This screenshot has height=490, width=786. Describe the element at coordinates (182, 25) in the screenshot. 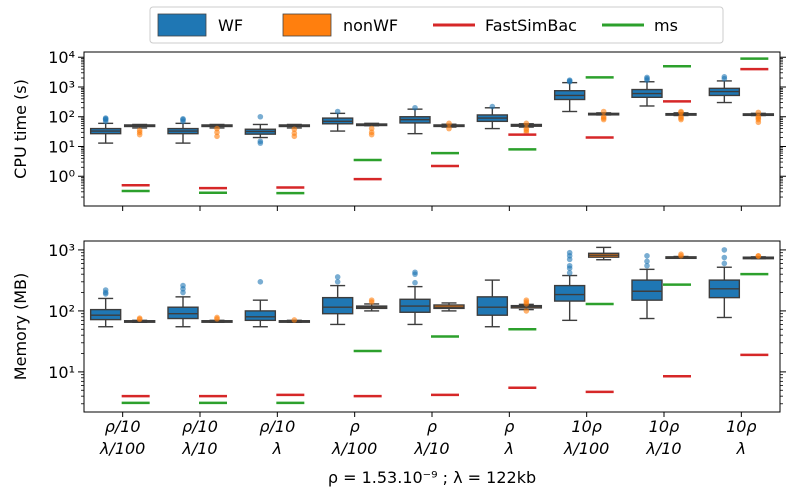

I see `legend-swatch-WF` at that location.